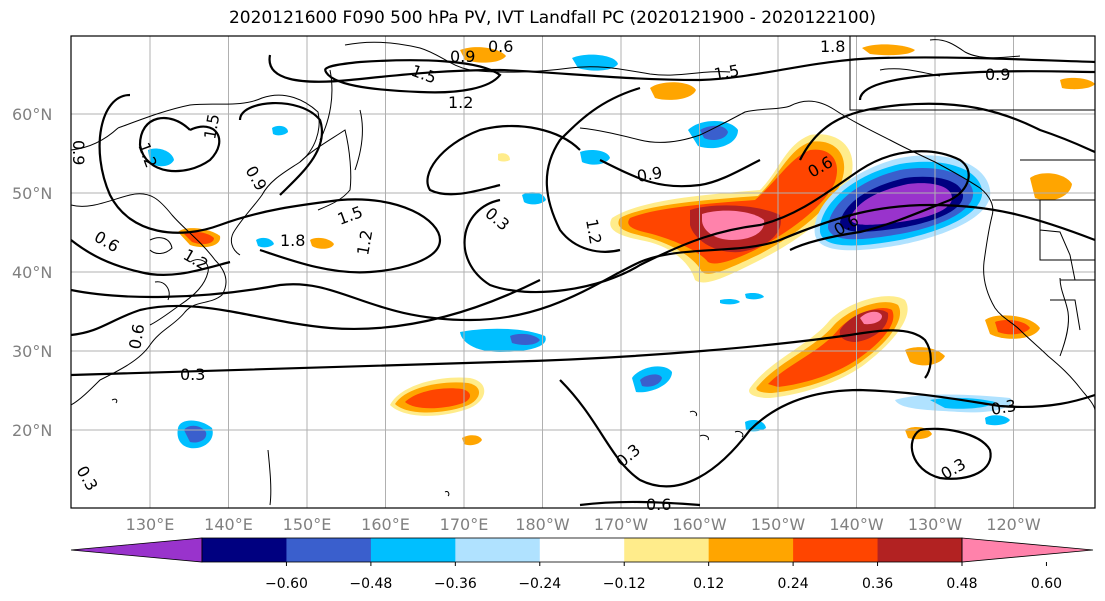  Describe the element at coordinates (539, 584) in the screenshot. I see `colorbar-tick-label: −0.24` at that location.